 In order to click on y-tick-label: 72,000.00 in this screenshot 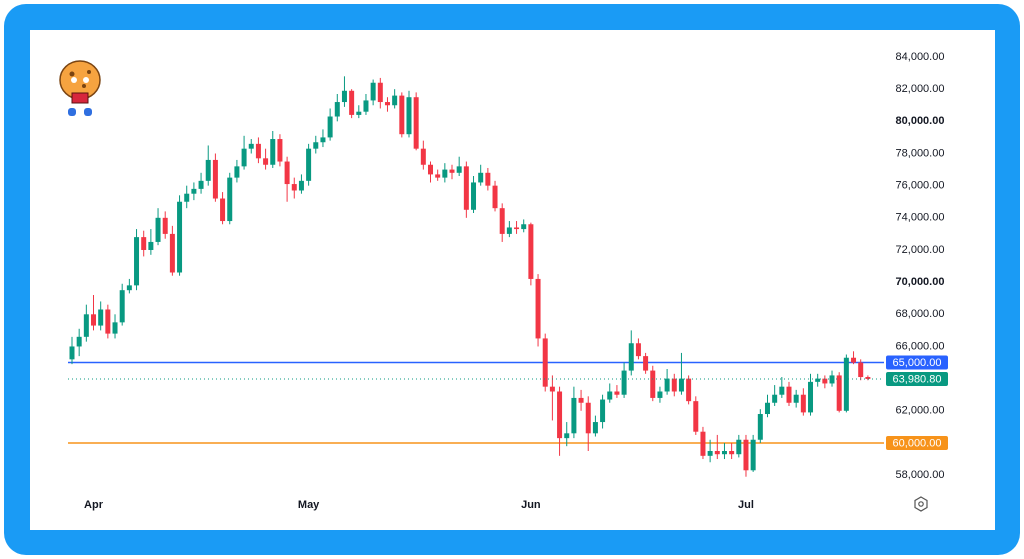, I will do `click(920, 250)`.